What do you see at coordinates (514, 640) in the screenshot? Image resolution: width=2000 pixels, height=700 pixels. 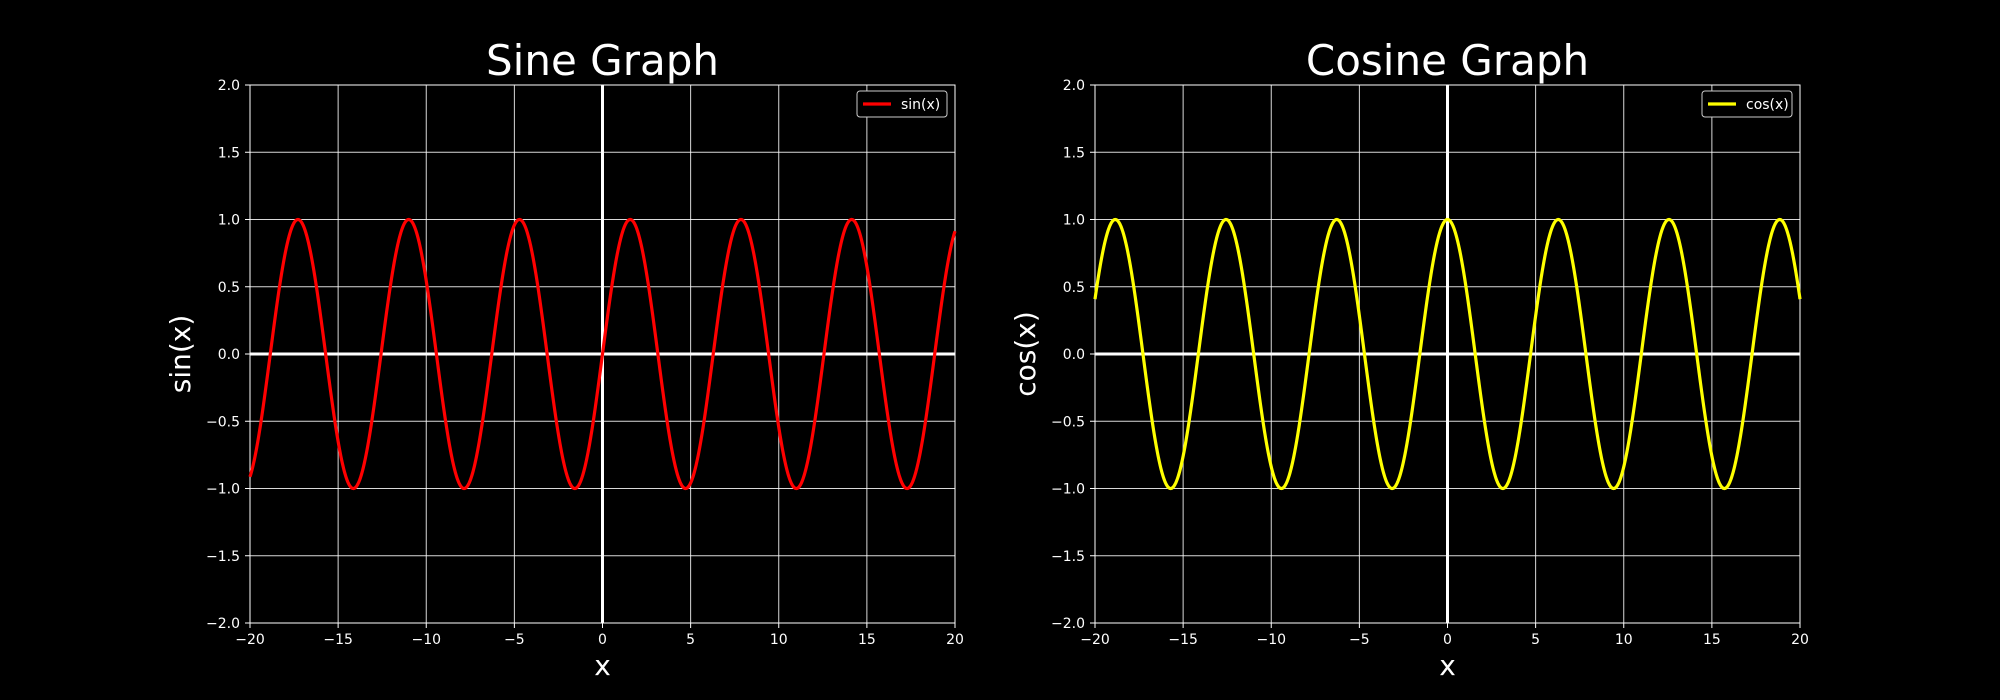 I see `chart-0-x-tick-label: −5` at bounding box center [514, 640].